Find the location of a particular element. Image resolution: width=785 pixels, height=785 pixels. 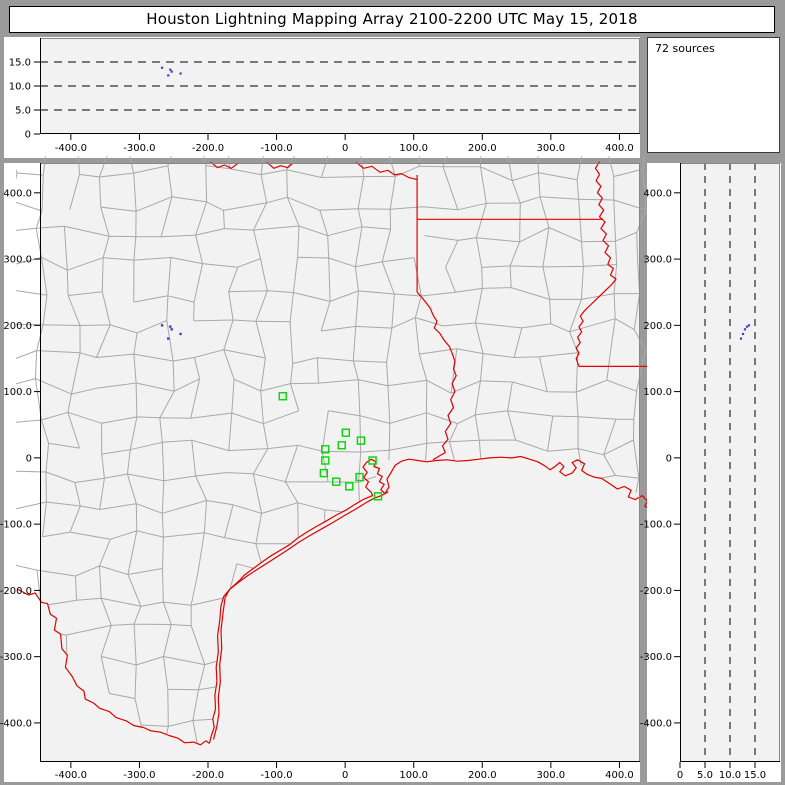

mississippi-river-border is located at coordinates (596, 264).